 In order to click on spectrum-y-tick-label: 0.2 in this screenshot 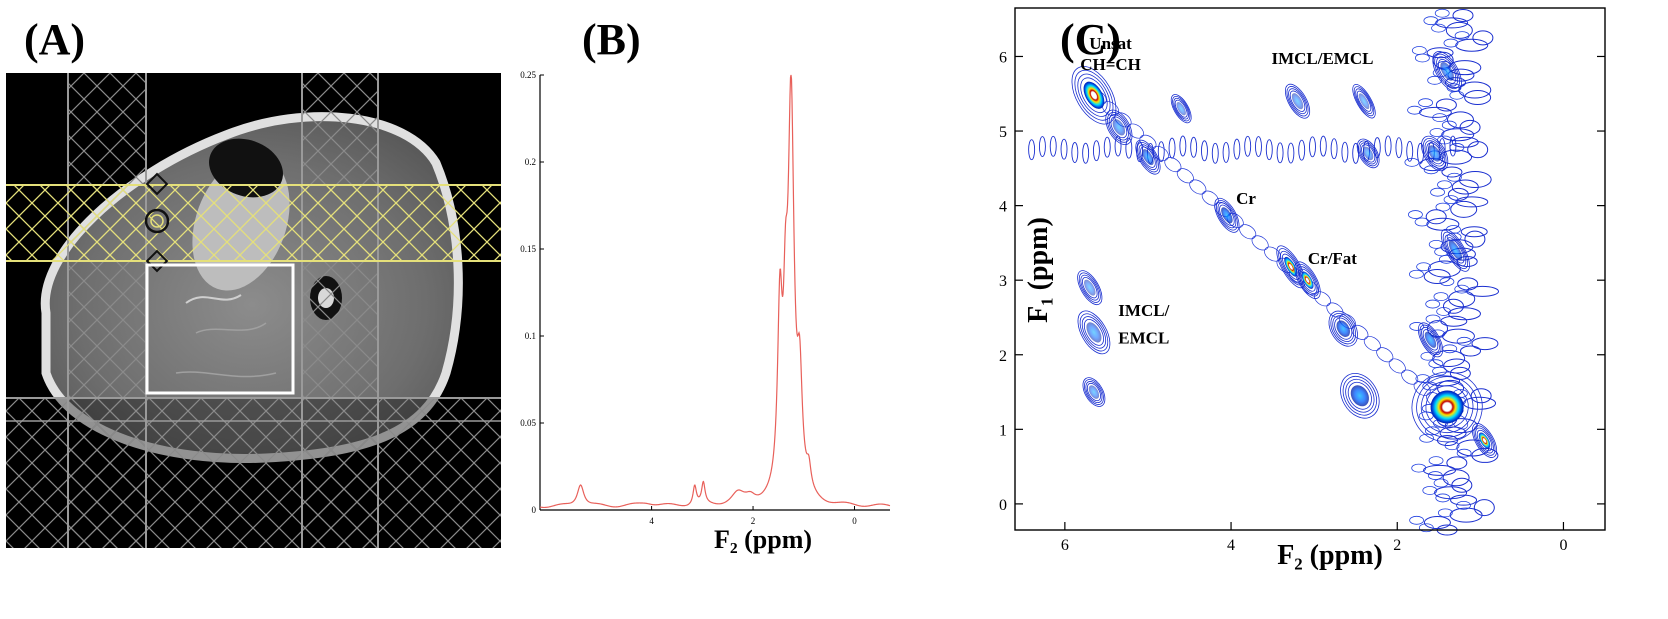, I will do `click(530, 162)`.